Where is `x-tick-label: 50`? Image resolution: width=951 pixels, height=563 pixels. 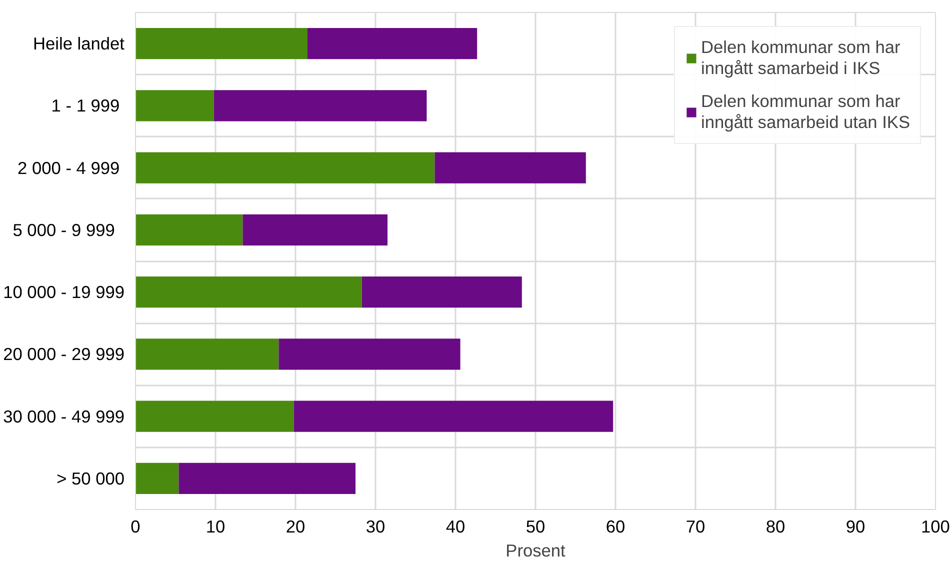 x-tick-label: 50 is located at coordinates (536, 526).